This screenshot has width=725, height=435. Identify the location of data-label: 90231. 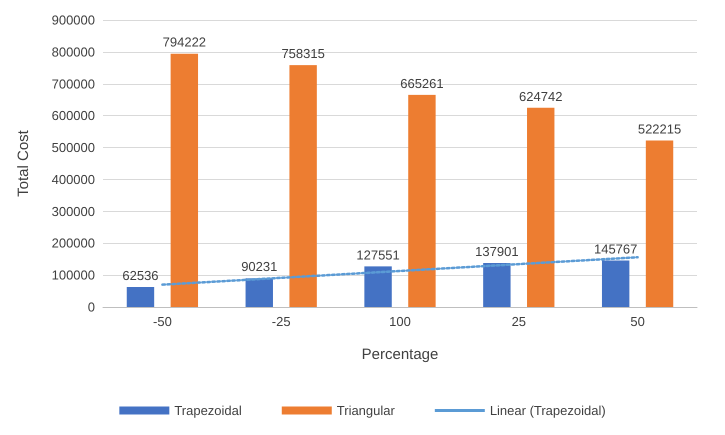
(259, 266).